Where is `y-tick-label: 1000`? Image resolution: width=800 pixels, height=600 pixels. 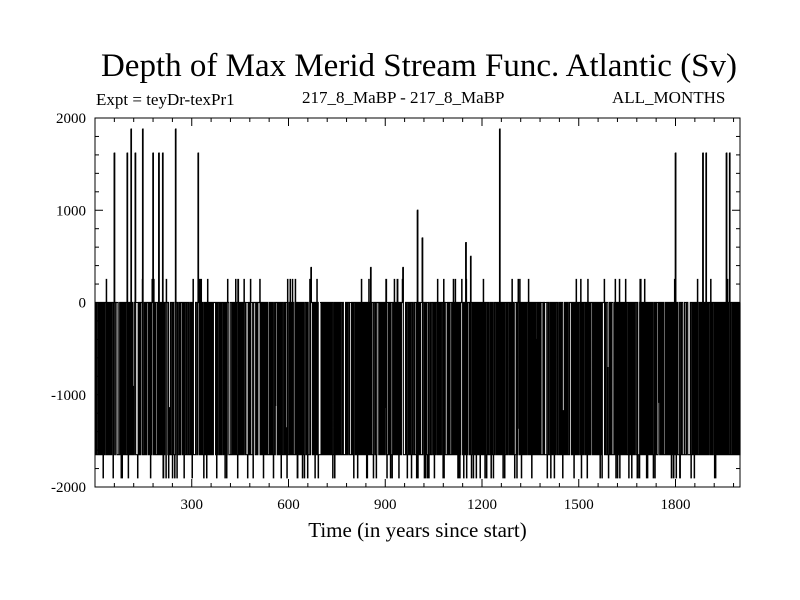
y-tick-label: 1000 is located at coordinates (71, 211).